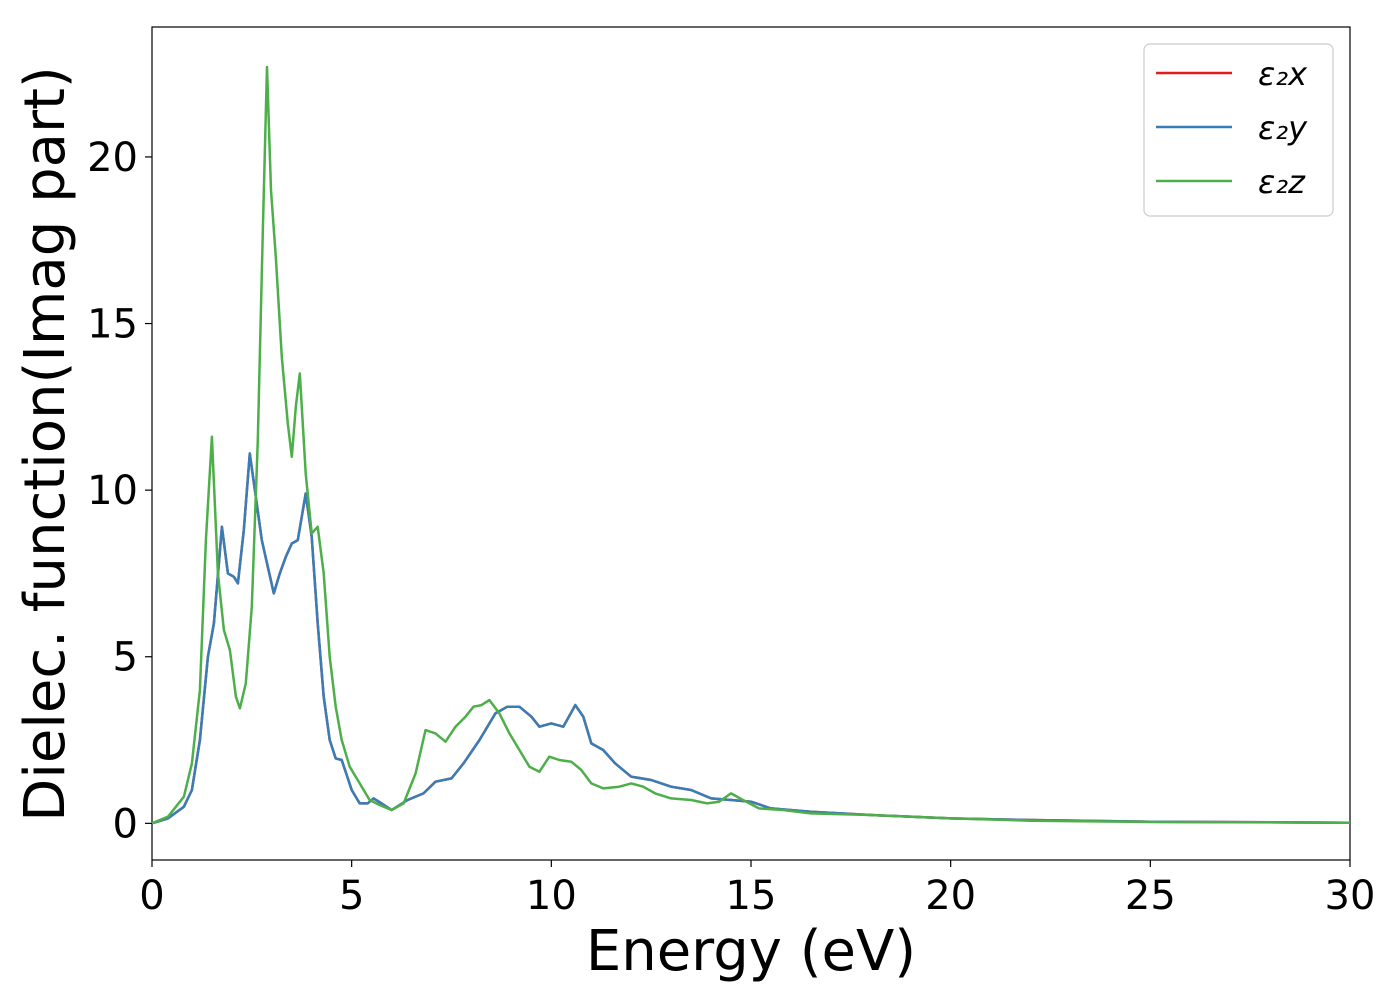  Describe the element at coordinates (1150, 896) in the screenshot. I see `x-tick-label: 25` at that location.